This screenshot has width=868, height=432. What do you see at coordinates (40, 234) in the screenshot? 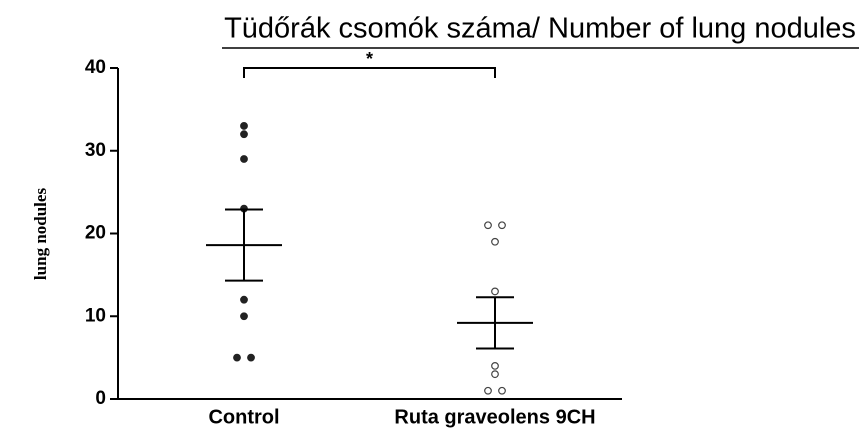
I see `y-axis-label: lung nodules` at bounding box center [40, 234].